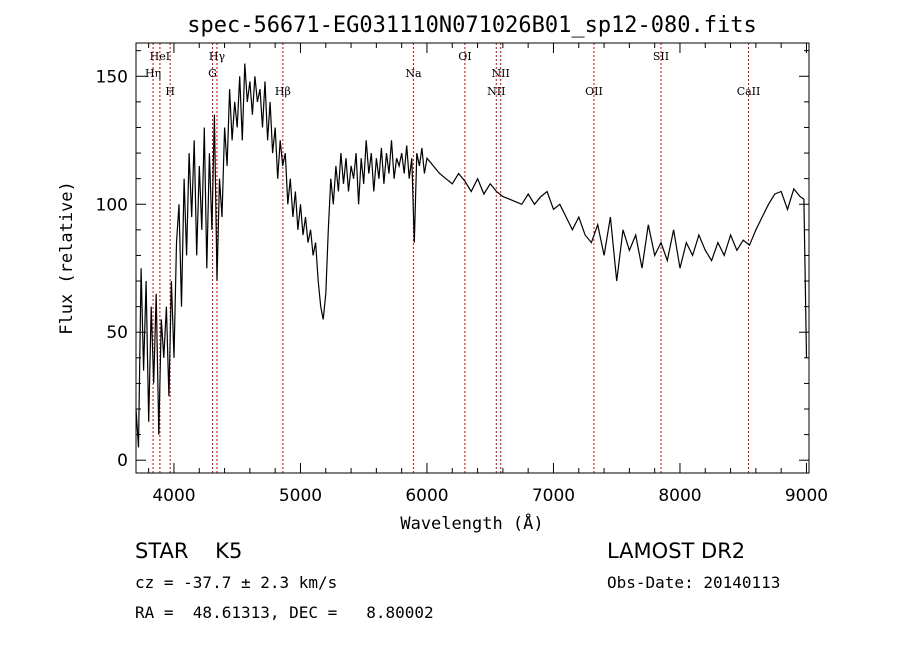 This screenshot has height=649, width=900. I want to click on y-tick-label: 50, so click(117, 333).